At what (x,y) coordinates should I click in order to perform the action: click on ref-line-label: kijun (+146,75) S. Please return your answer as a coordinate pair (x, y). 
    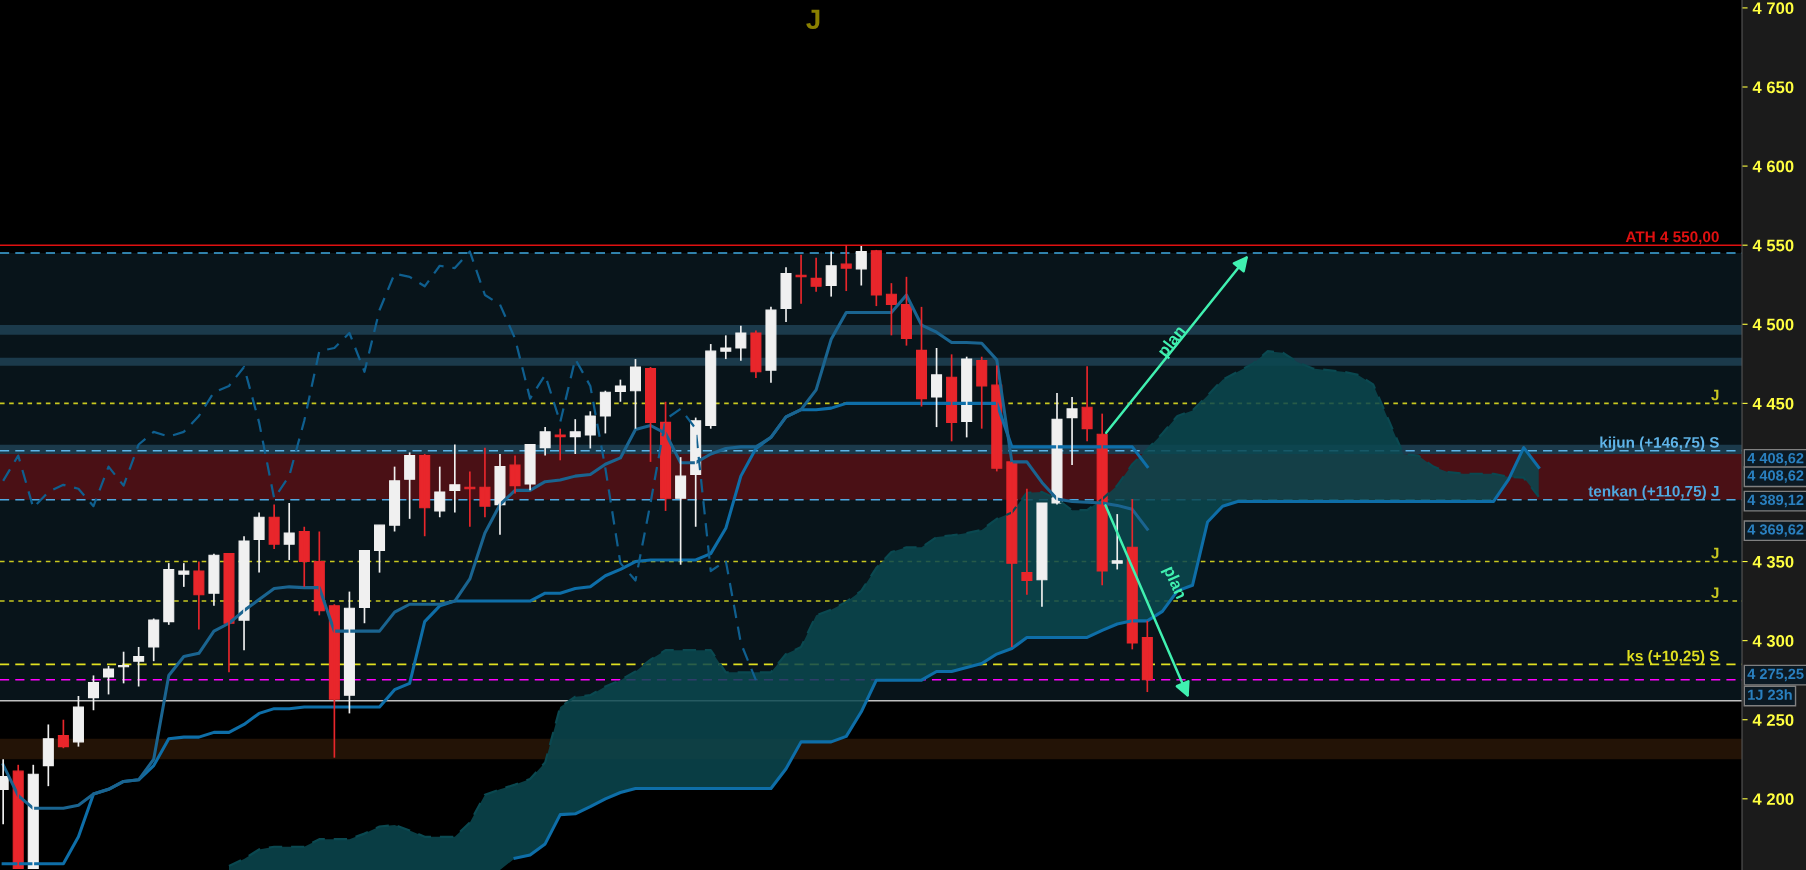
    Looking at the image, I should click on (1659, 443).